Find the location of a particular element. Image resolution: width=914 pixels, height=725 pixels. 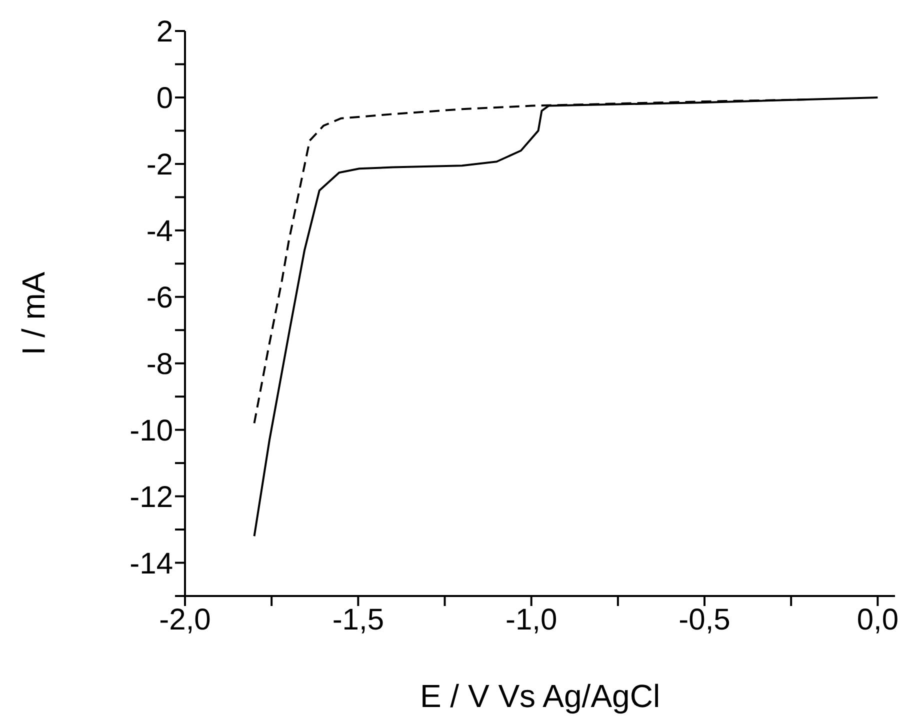

y-tick-label: -10 is located at coordinates (151, 431).